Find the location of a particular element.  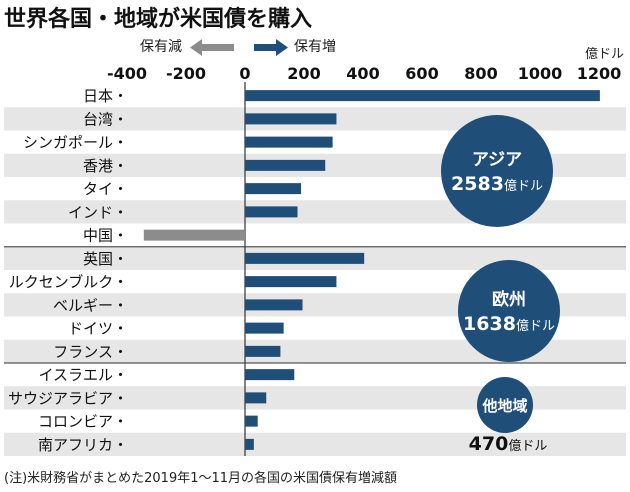

right-arrow-icon is located at coordinates (271, 47).